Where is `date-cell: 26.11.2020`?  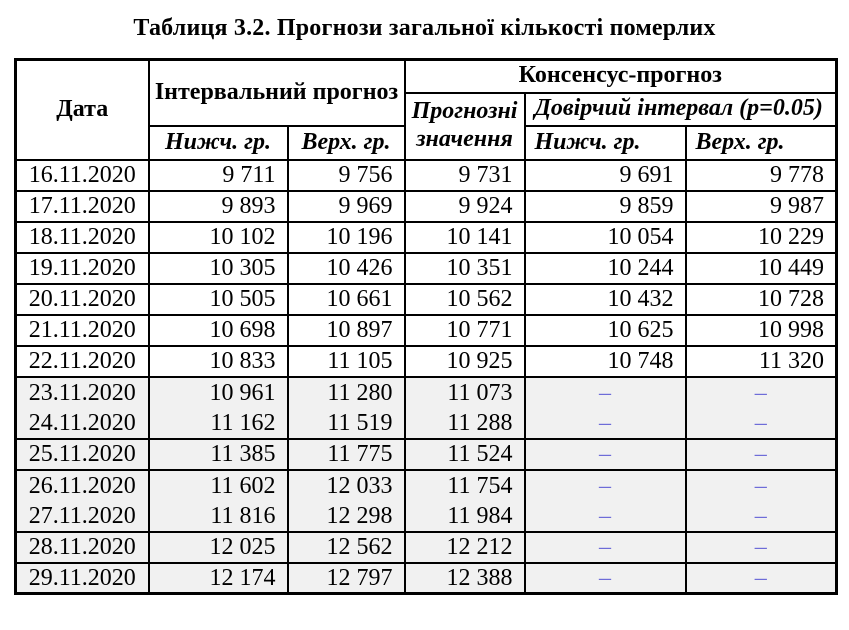 date-cell: 26.11.2020 is located at coordinates (82, 485).